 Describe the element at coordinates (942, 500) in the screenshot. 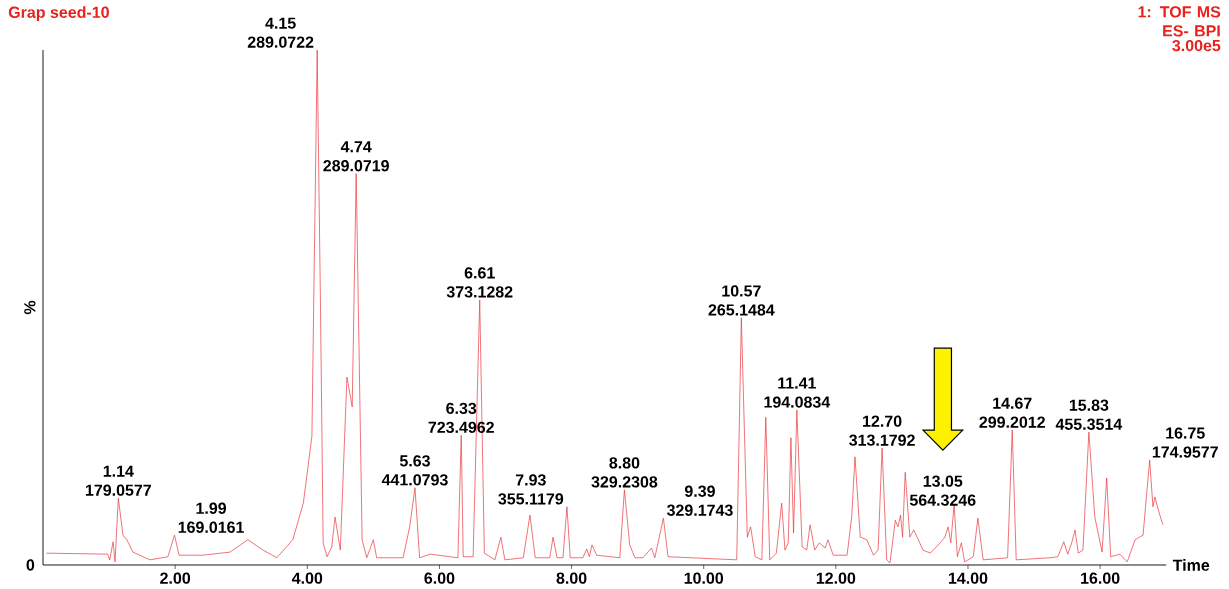

I see `annotation: 564.3246` at that location.